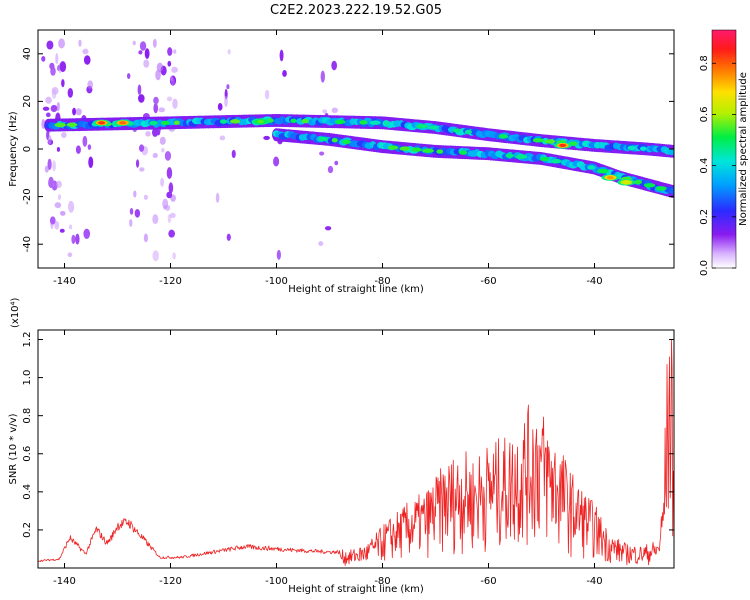  What do you see at coordinates (356, 589) in the screenshot?
I see `snr-x-label: Height of straight line (km)` at bounding box center [356, 589].